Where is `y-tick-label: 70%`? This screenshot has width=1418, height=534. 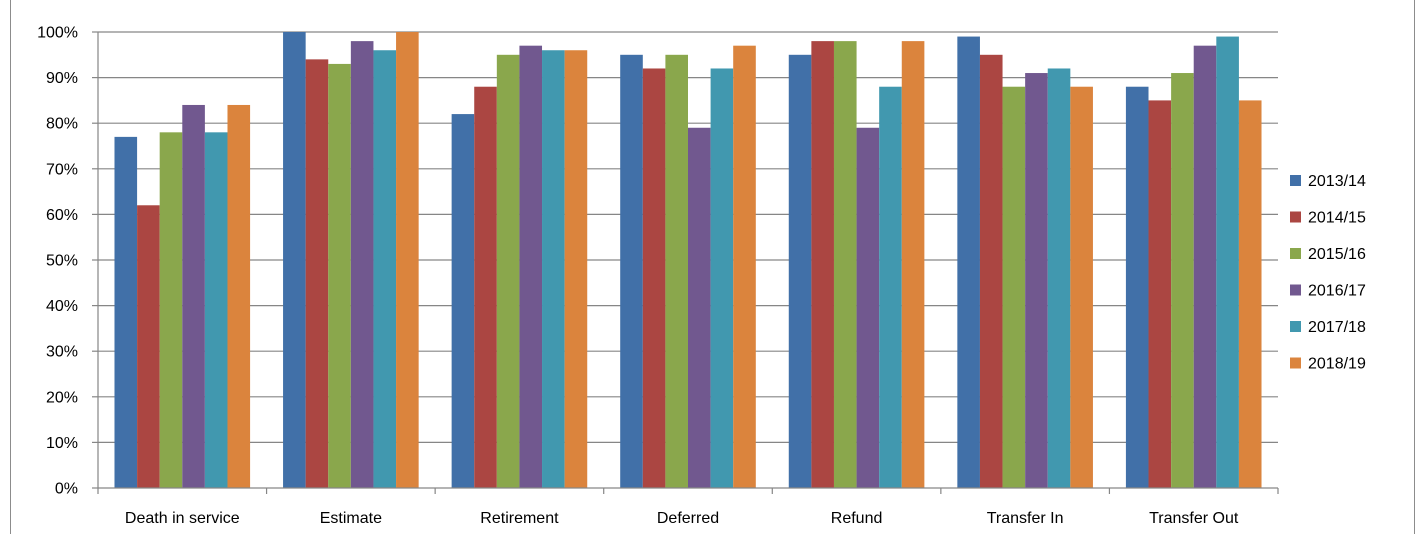 y-tick-label: 70% is located at coordinates (62, 169).